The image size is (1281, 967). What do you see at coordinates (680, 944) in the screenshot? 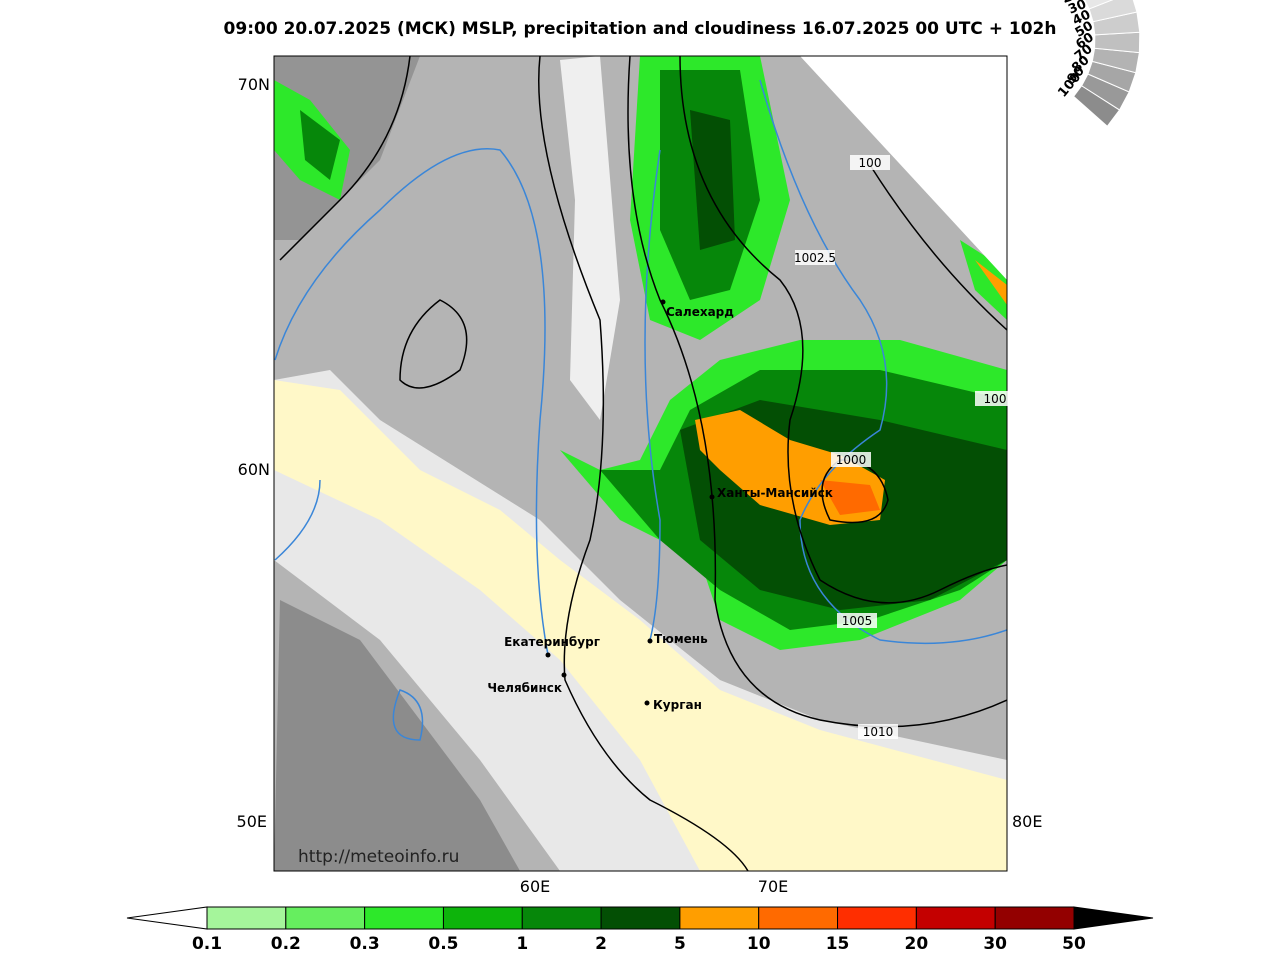
I see `colorbar-tick-label: 5` at bounding box center [680, 944].